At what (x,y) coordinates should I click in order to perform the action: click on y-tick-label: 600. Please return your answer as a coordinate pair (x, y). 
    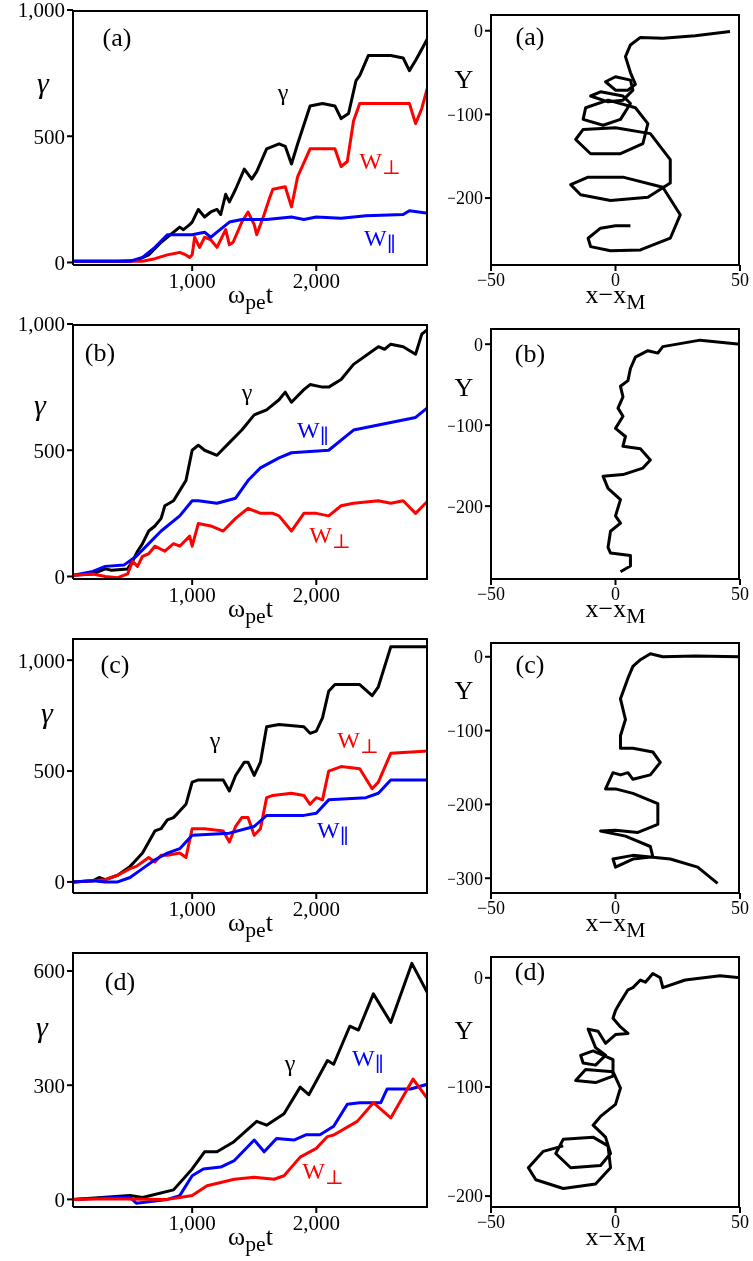
    Looking at the image, I should click on (49, 971).